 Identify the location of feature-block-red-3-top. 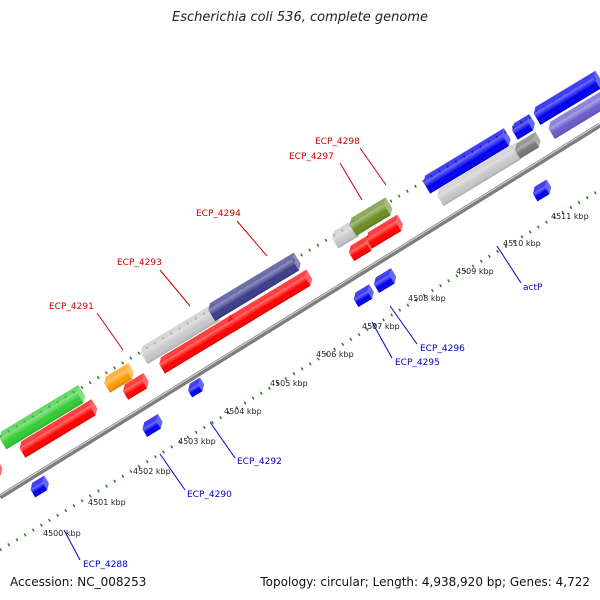
(133, 382).